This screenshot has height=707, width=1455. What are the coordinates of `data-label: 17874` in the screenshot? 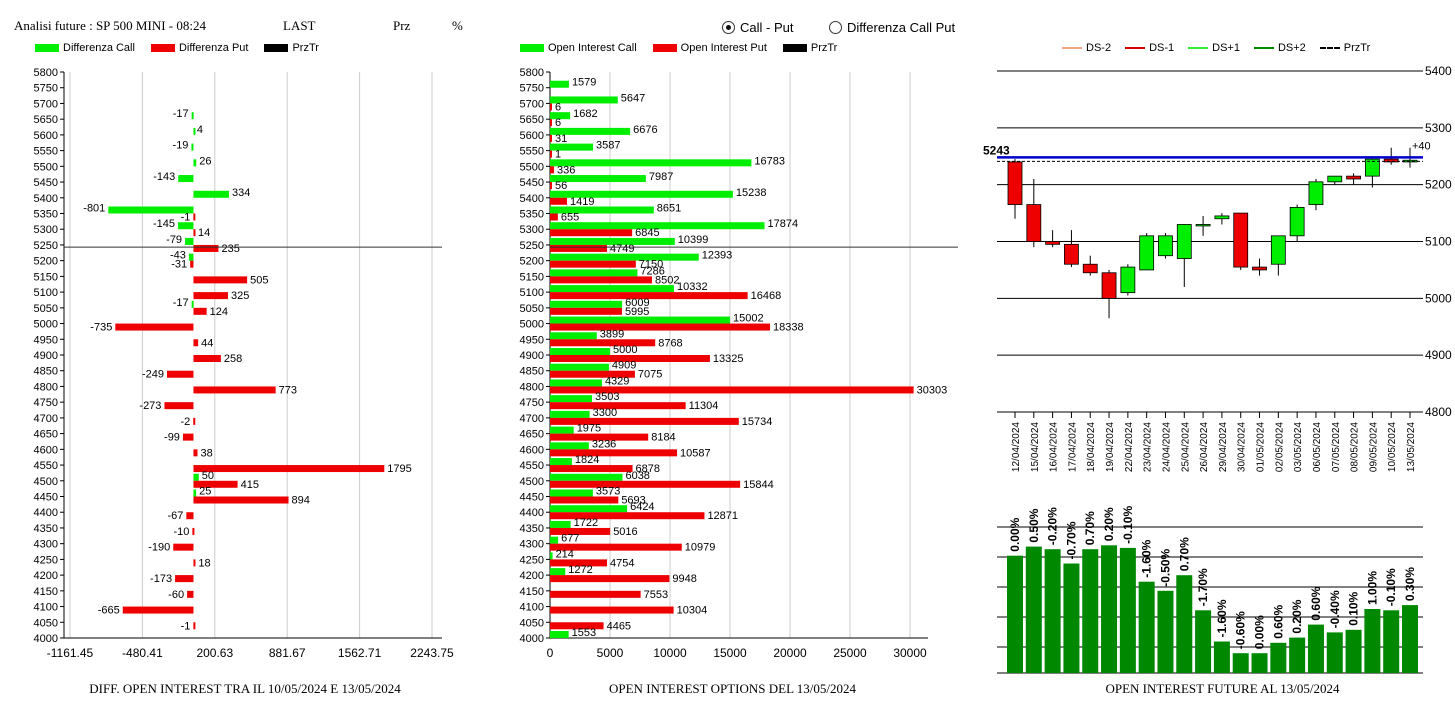 It's located at (782, 224).